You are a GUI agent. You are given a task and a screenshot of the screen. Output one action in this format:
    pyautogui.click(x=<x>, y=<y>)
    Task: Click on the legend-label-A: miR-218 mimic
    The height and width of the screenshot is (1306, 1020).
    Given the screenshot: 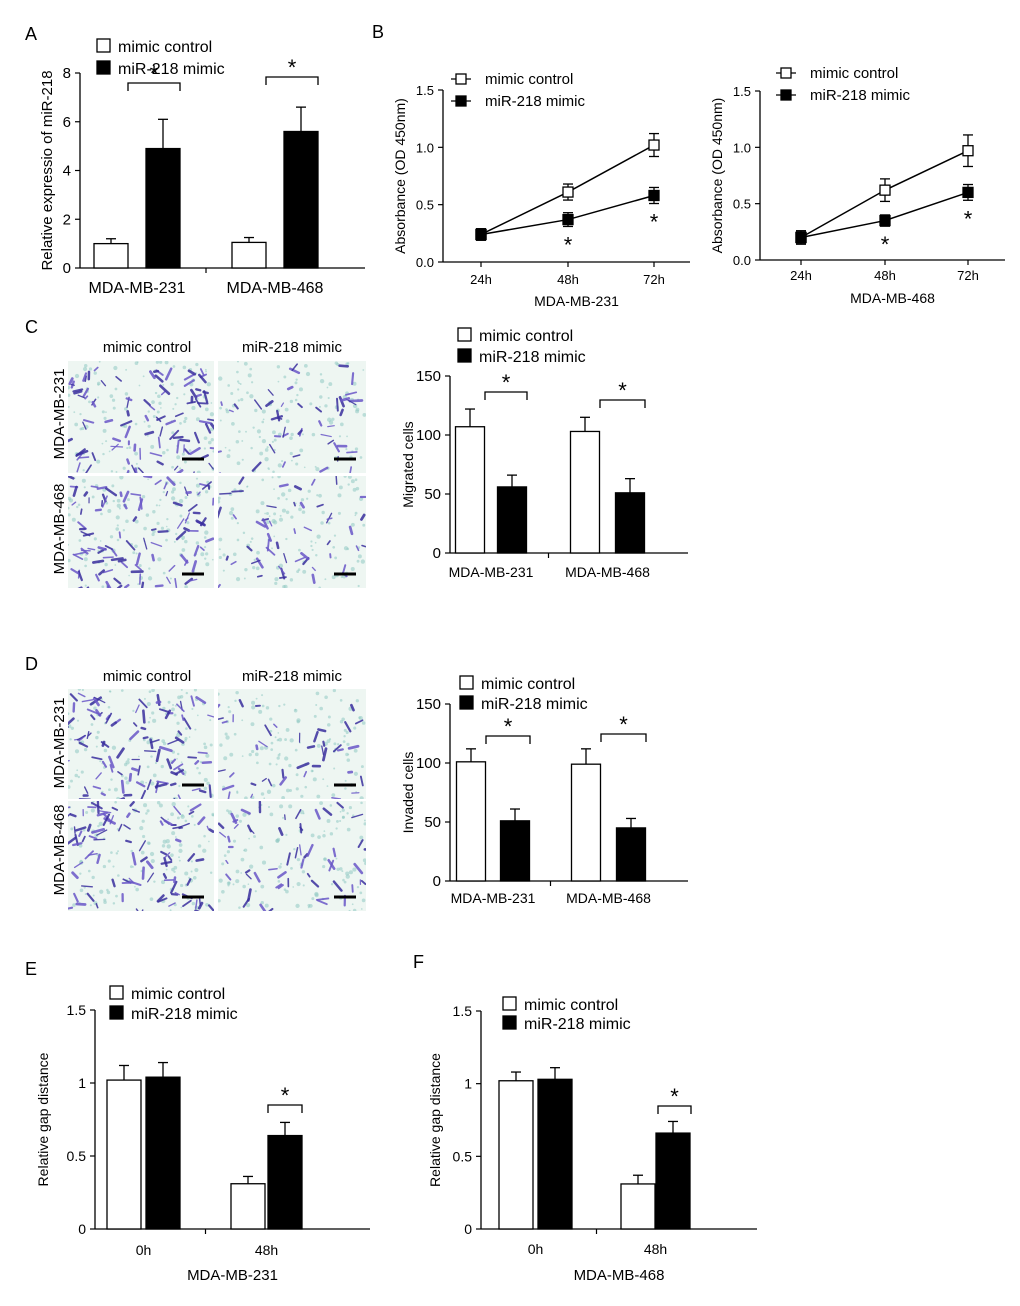 What is the action you would take?
    pyautogui.click(x=171, y=69)
    